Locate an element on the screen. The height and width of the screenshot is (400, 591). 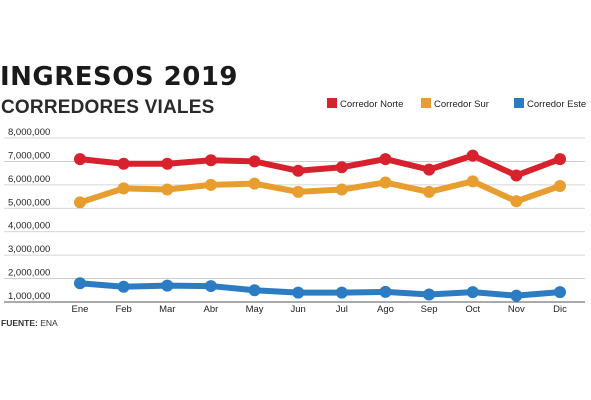
series-corredor-sur is located at coordinates (320, 192).